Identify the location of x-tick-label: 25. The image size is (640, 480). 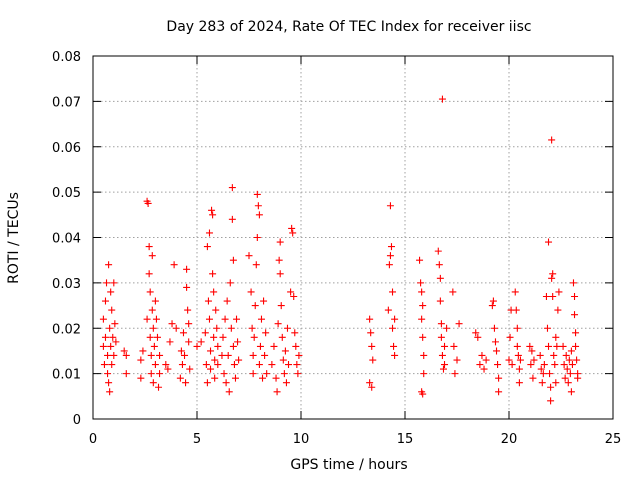
(613, 439).